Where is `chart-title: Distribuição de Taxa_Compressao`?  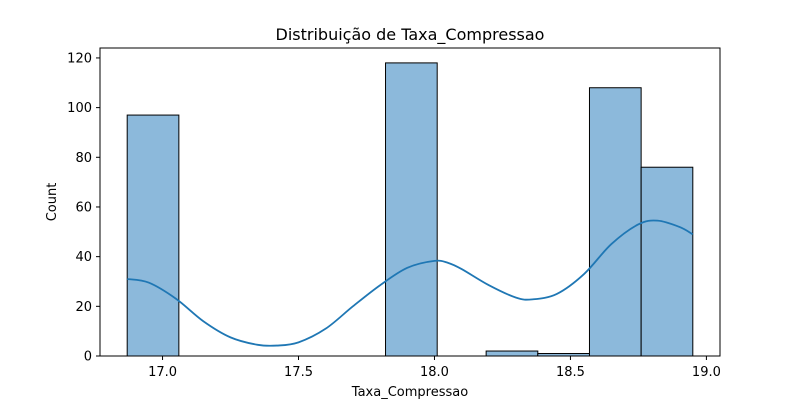 chart-title: Distribuição de Taxa_Compressao is located at coordinates (410, 35).